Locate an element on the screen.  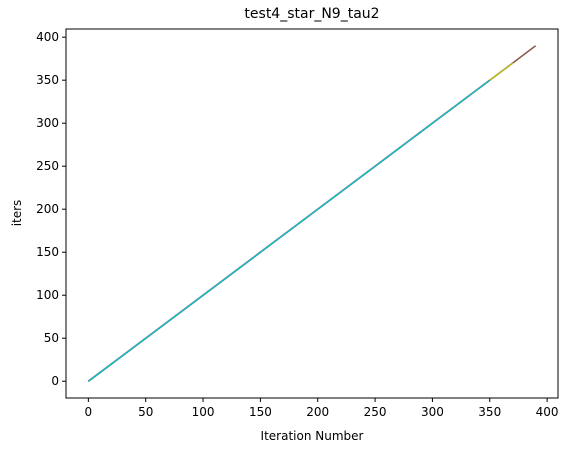
x-tick-label: 250 is located at coordinates (375, 412).